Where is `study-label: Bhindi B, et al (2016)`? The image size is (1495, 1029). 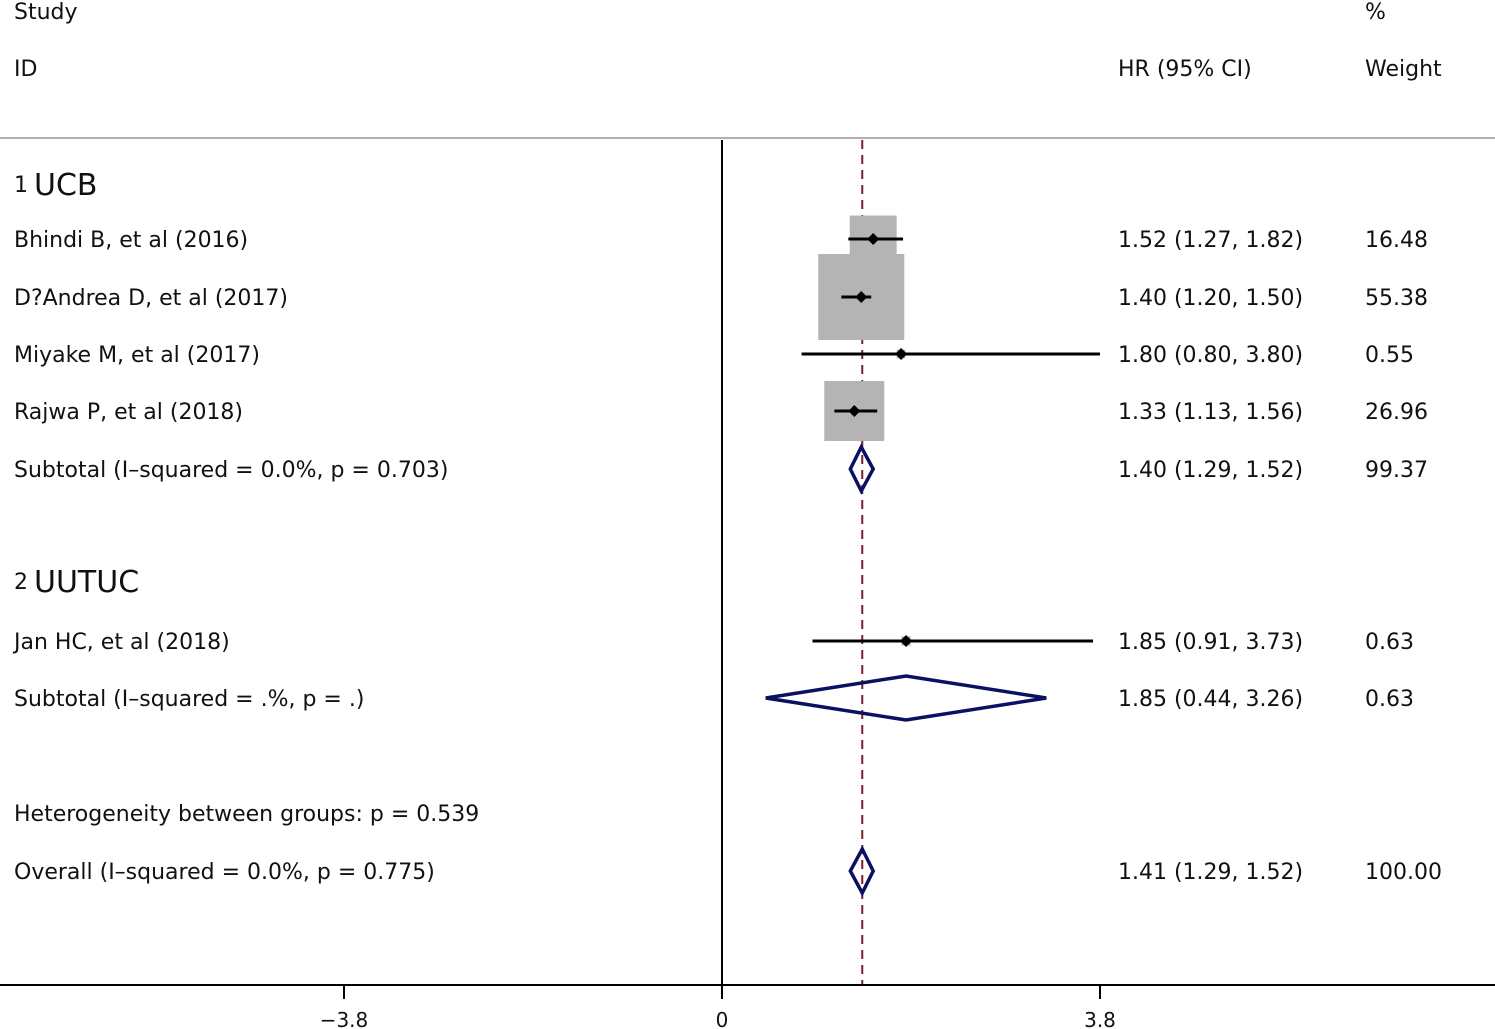
study-label: Bhindi B, et al (2016) is located at coordinates (131, 240).